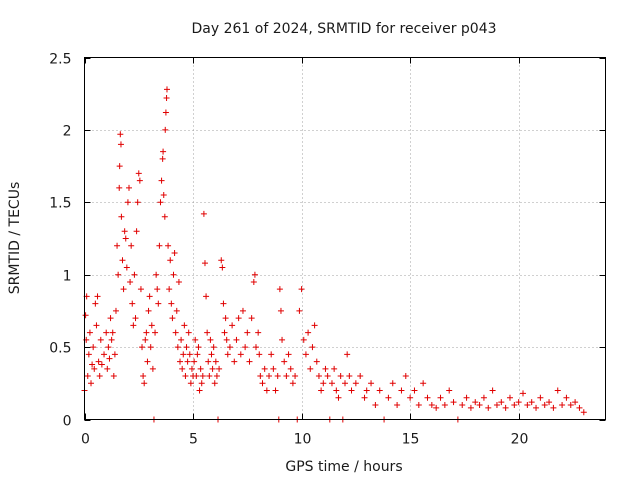 The width and height of the screenshot is (640, 480). Describe the element at coordinates (60, 60) in the screenshot. I see `y-tick-label: 2.5` at that location.